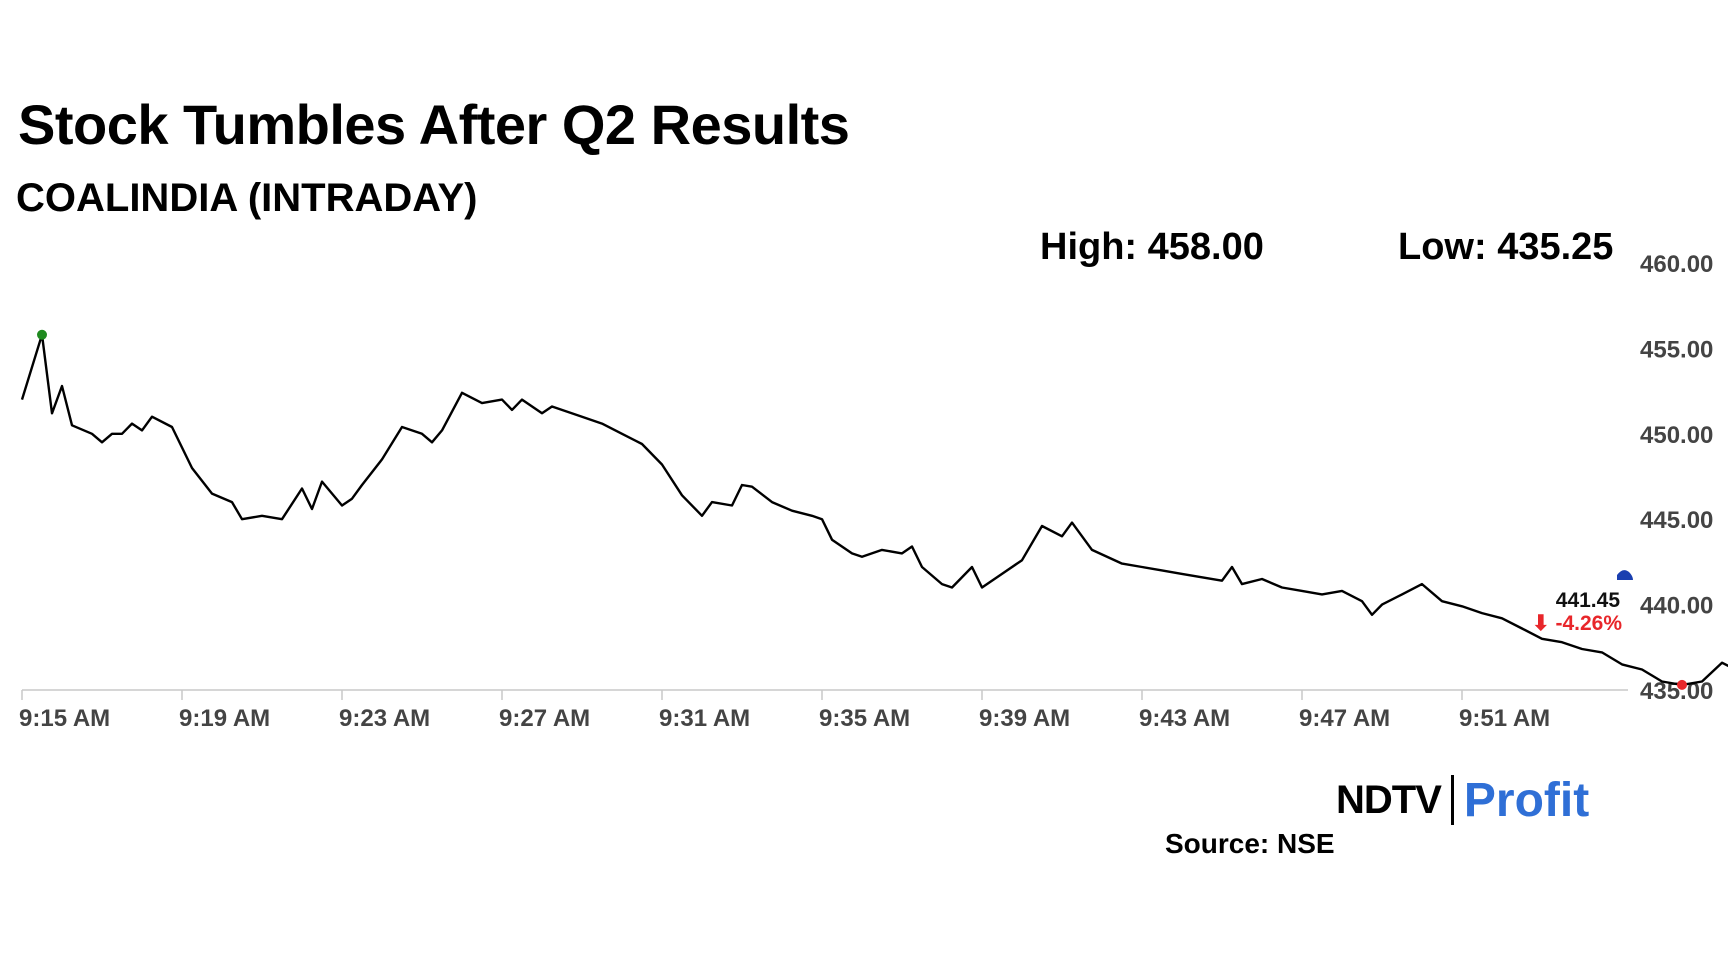  I want to click on logo-ndtv-text: NDTV, so click(1389, 799).